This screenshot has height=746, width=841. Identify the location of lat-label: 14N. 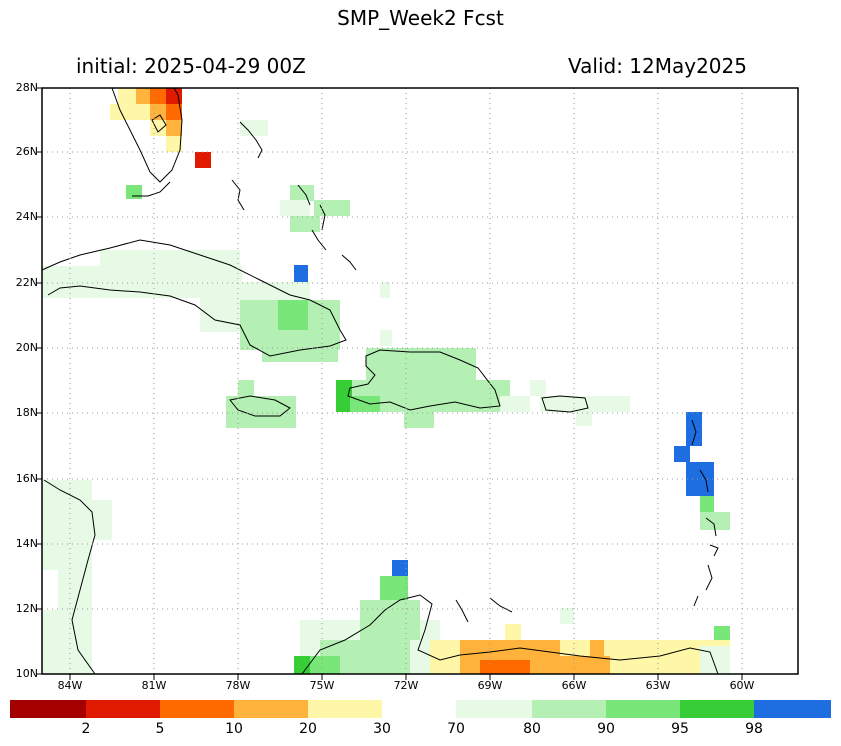
(26, 543).